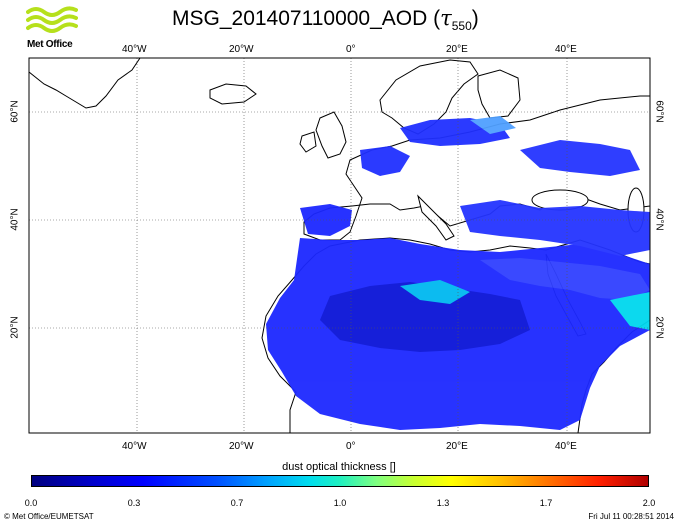 The height and width of the screenshot is (525, 678). I want to click on colorbar-tick: 0.7, so click(237, 503).